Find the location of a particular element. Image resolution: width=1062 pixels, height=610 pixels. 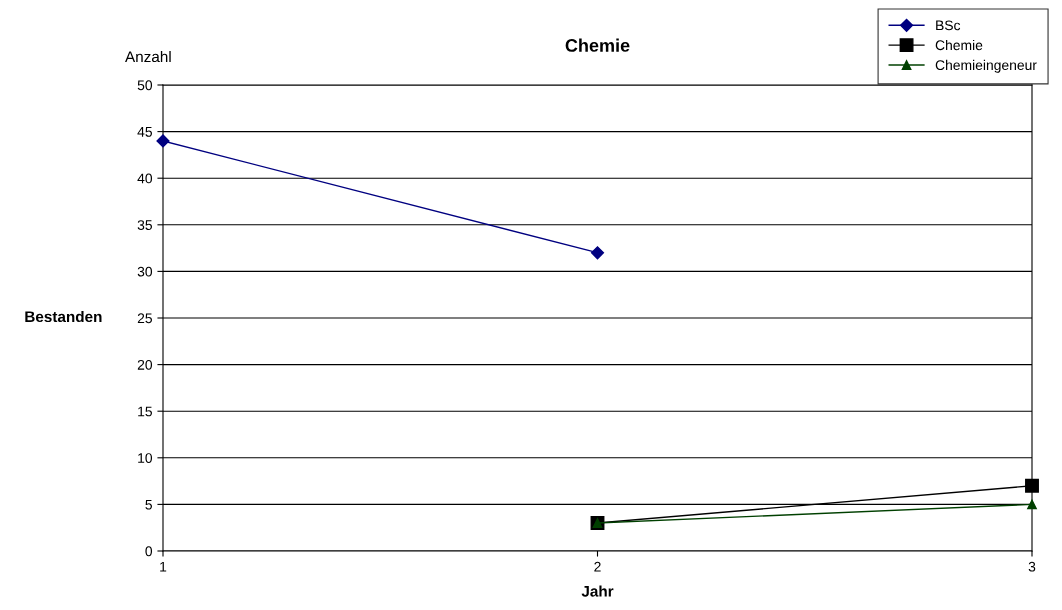

y-tick-label: 15 is located at coordinates (145, 411).